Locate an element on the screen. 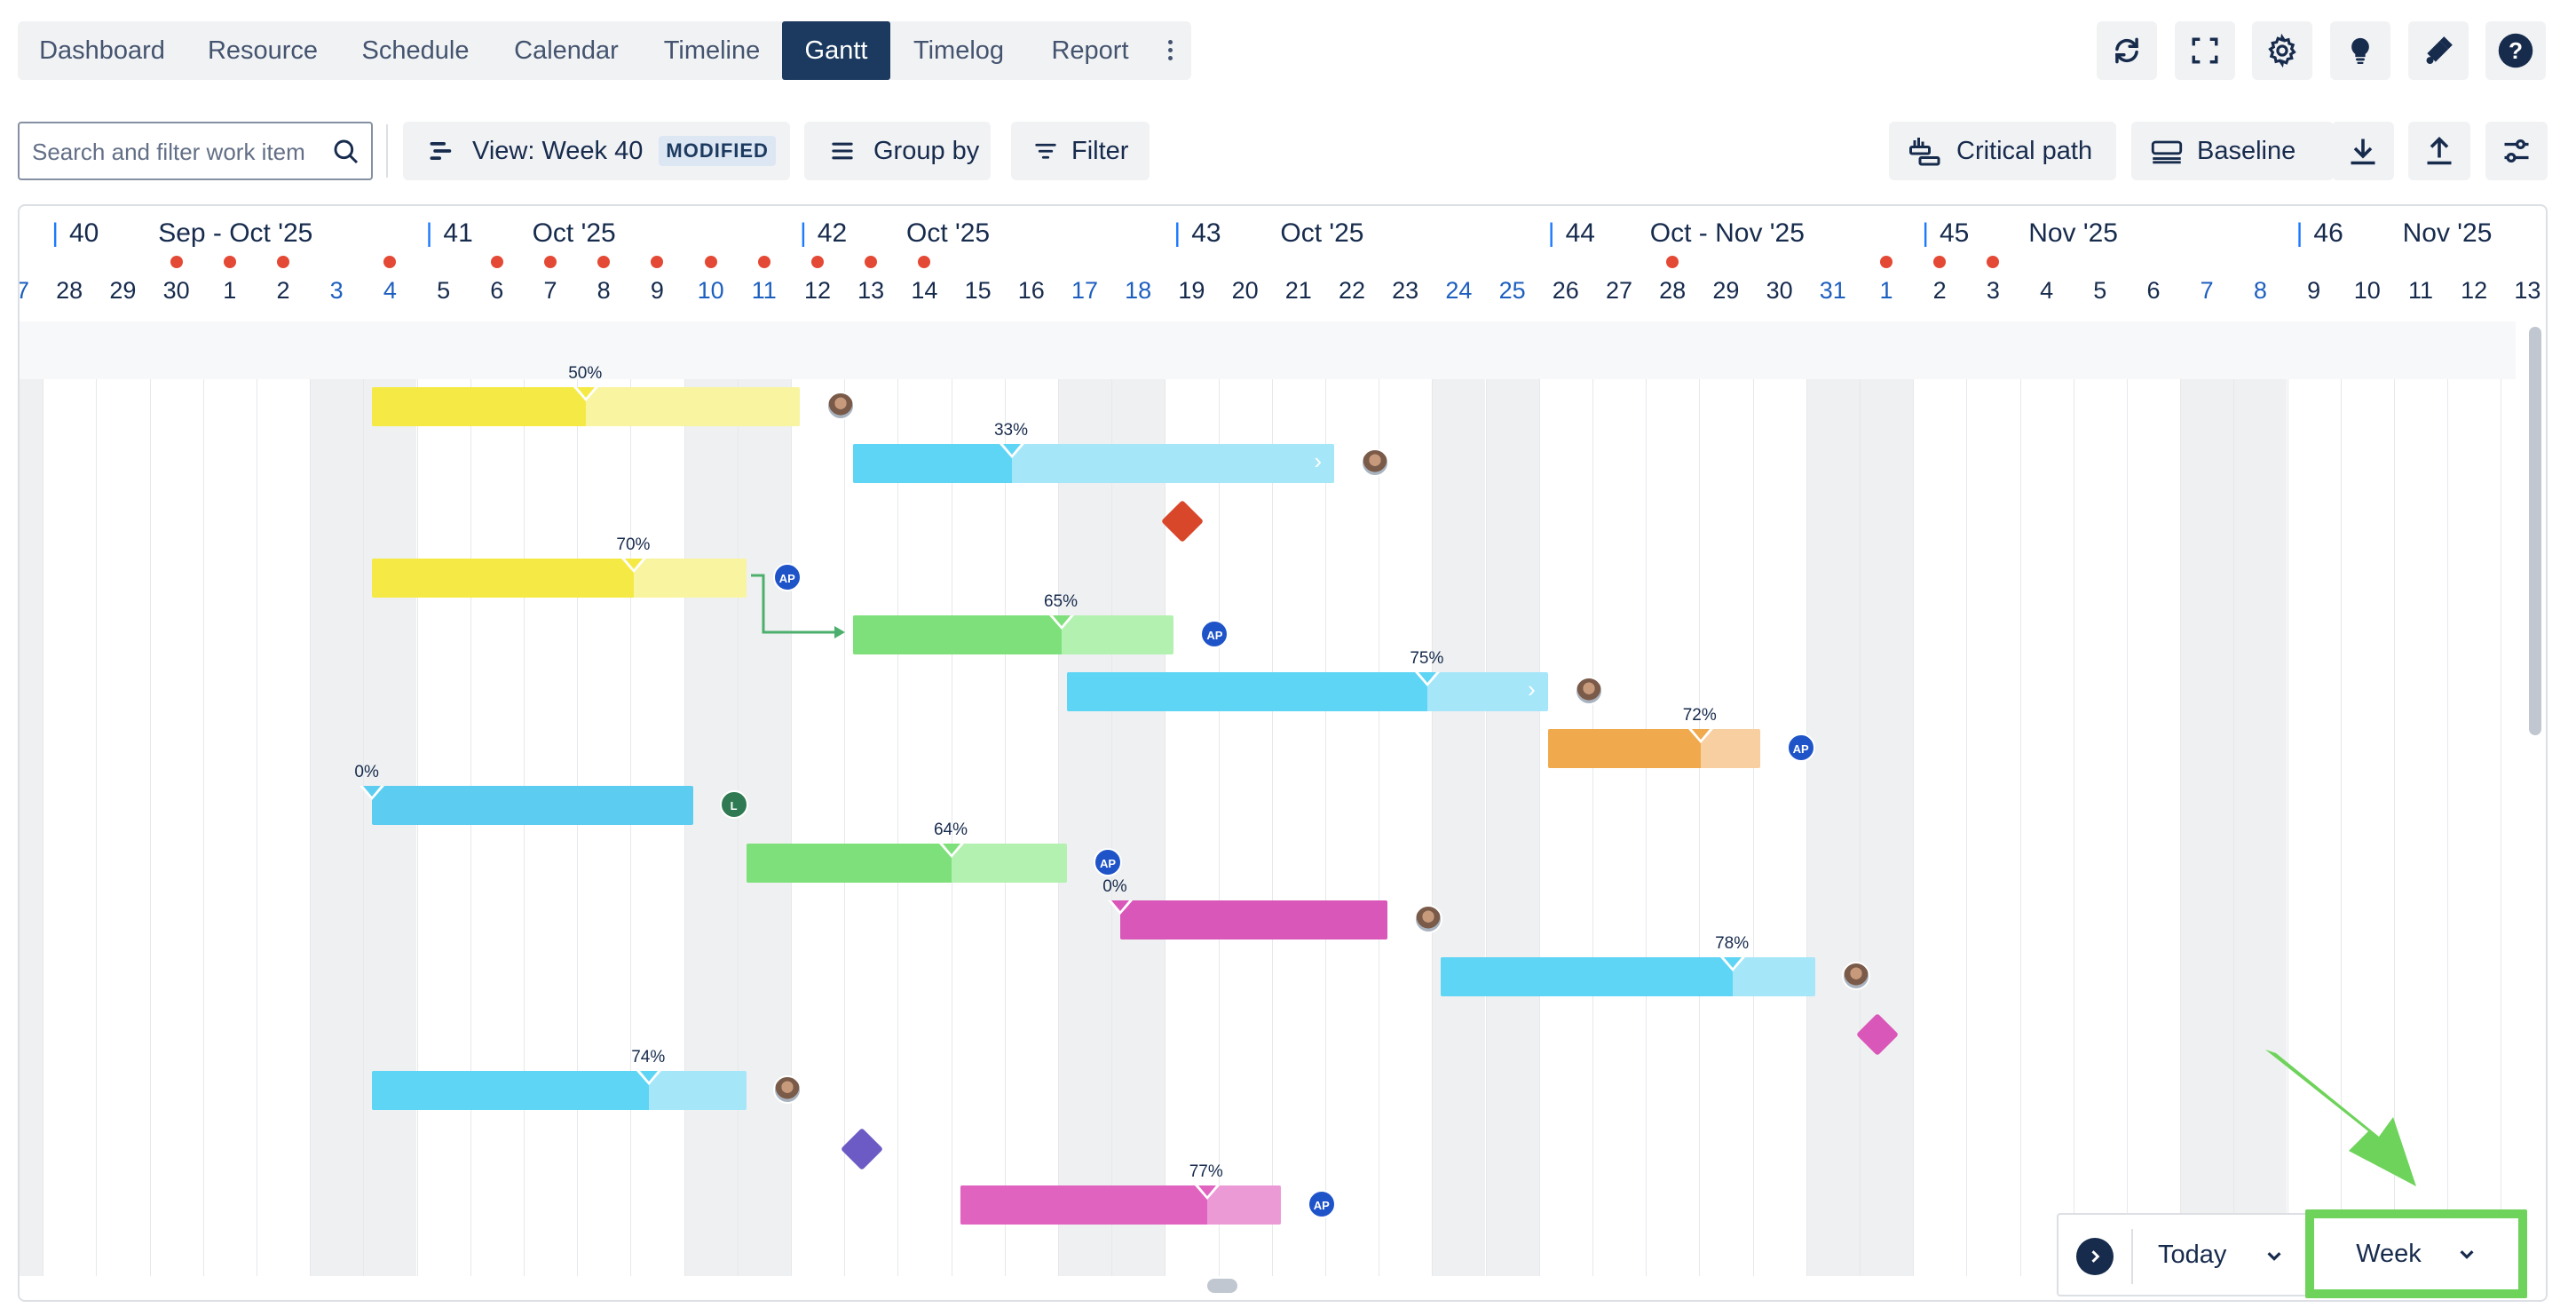 The width and height of the screenshot is (2576, 1316). critical-path-button: Critical path is located at coordinates (2002, 151).